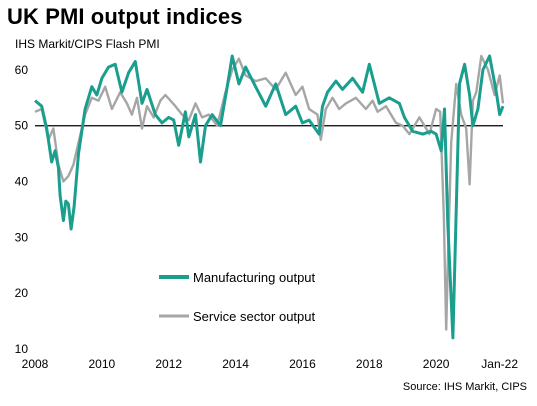 The height and width of the screenshot is (406, 537). Describe the element at coordinates (369, 364) in the screenshot. I see `x-tick-label: 2018` at that location.